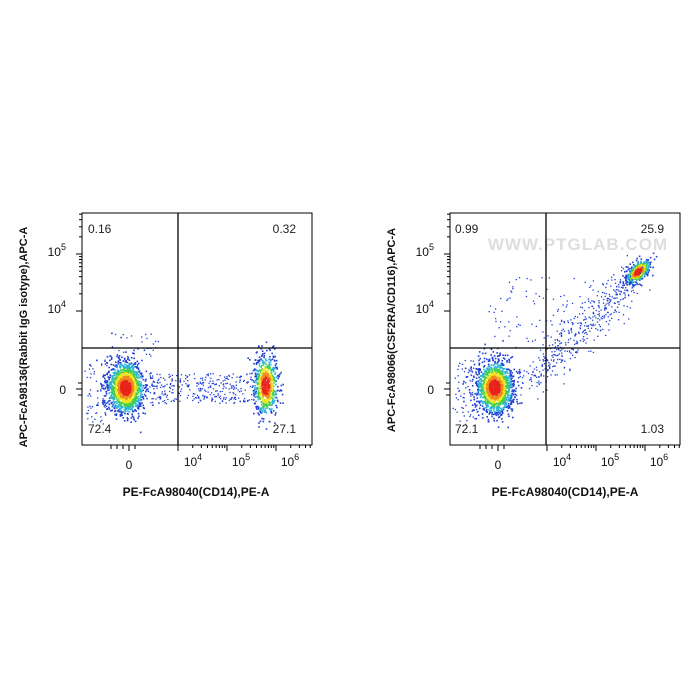 The width and height of the screenshot is (700, 700). What do you see at coordinates (392, 330) in the screenshot?
I see `right-y-axis-label: APC-FcA98066(CSF2RA/CD116),APC-A` at bounding box center [392, 330].